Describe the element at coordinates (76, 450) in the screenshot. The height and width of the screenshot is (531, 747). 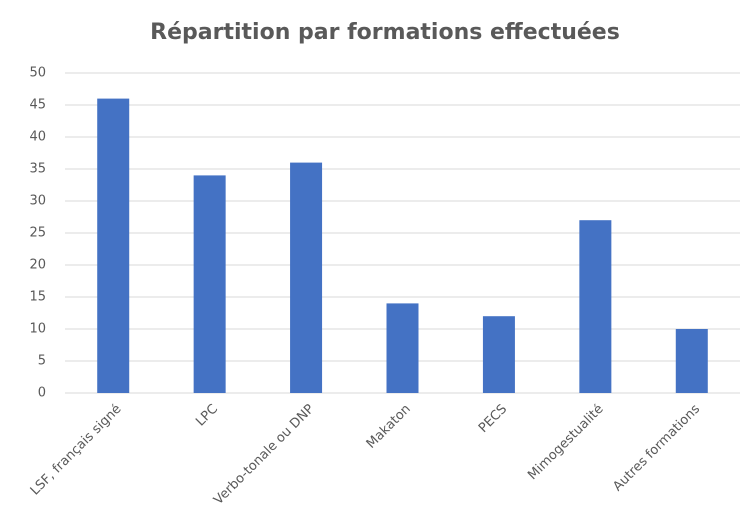
I see `x-tick-label: LSF, français signé` at that location.